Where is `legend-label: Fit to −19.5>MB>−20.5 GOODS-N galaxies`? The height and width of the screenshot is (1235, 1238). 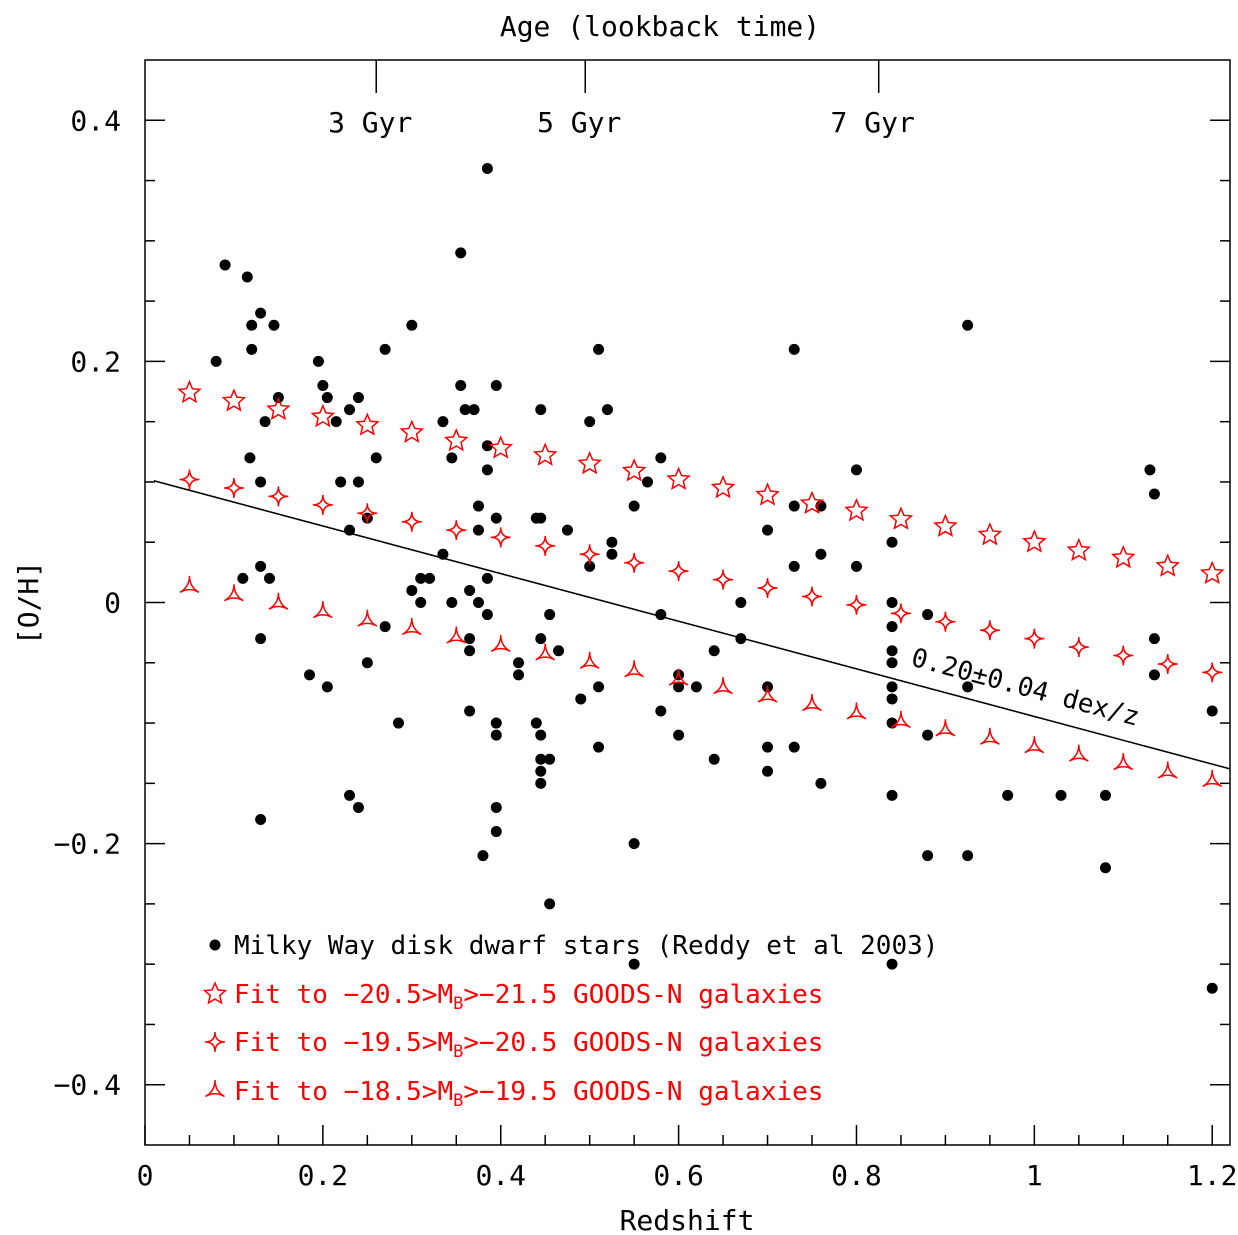 legend-label: Fit to −19.5>MB>−20.5 GOODS-N galaxies is located at coordinates (528, 1045).